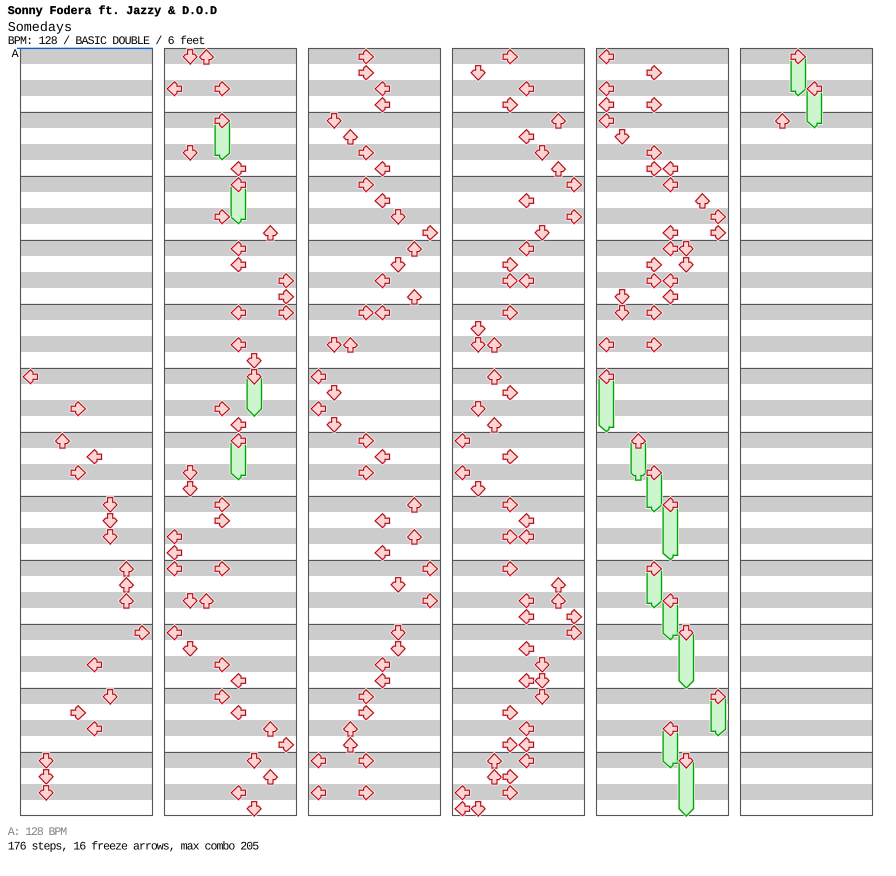 The height and width of the screenshot is (876, 896). Describe the element at coordinates (40, 28) in the screenshot. I see `svg-text: Somedays` at that location.